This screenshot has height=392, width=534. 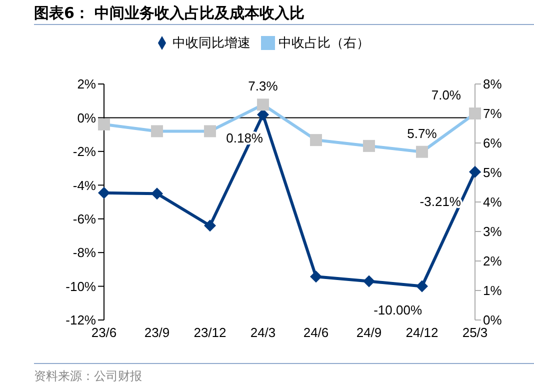 What do you see at coordinates (81, 286) in the screenshot?
I see `y-tick-label: -10%` at bounding box center [81, 286].